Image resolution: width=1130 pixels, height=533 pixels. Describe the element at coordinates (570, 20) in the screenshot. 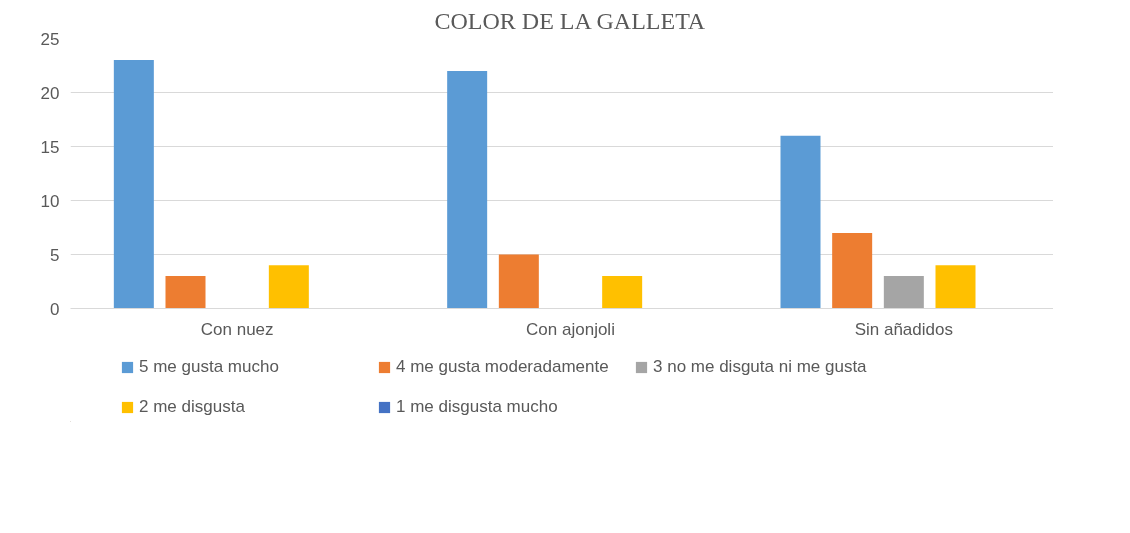

I see `chart-title: COLOR DE LA GALLETA` at that location.